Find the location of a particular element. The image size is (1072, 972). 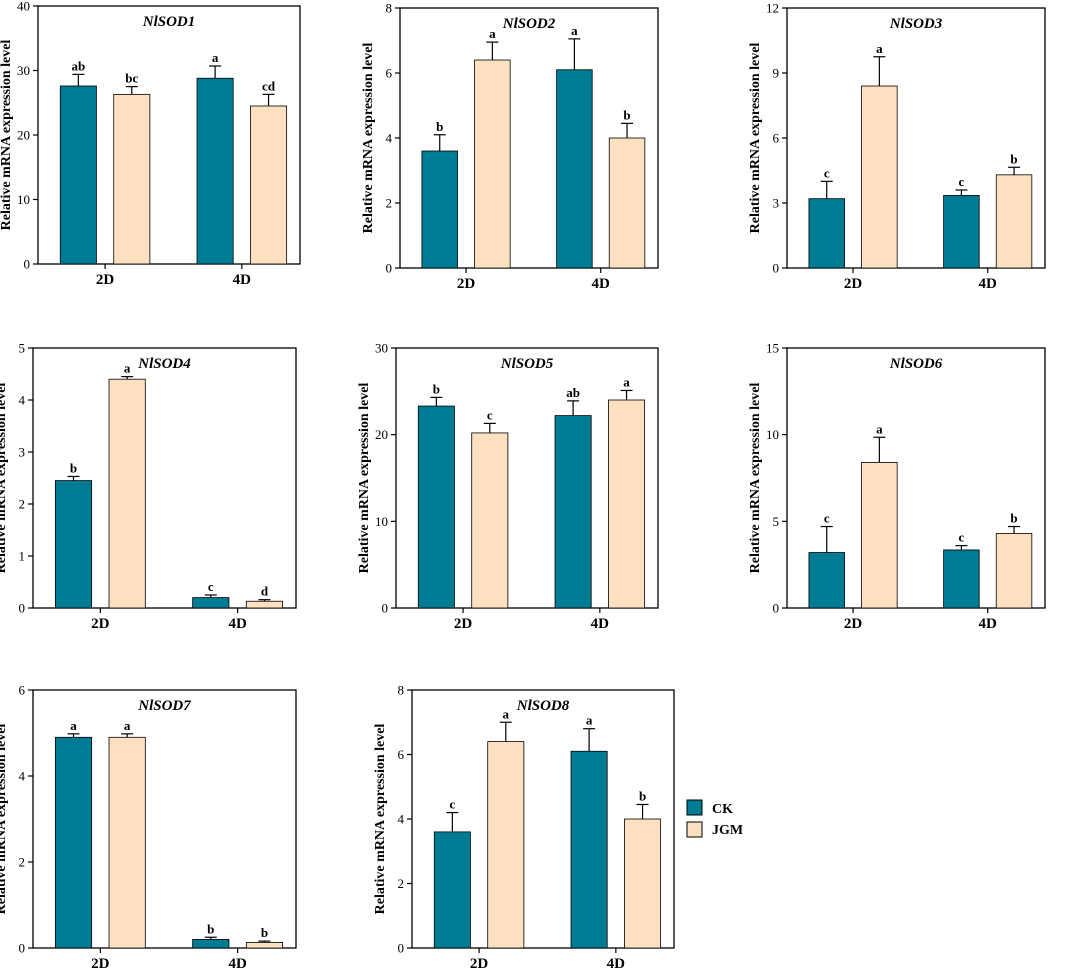

legend-label-ck: CK is located at coordinates (722, 809).